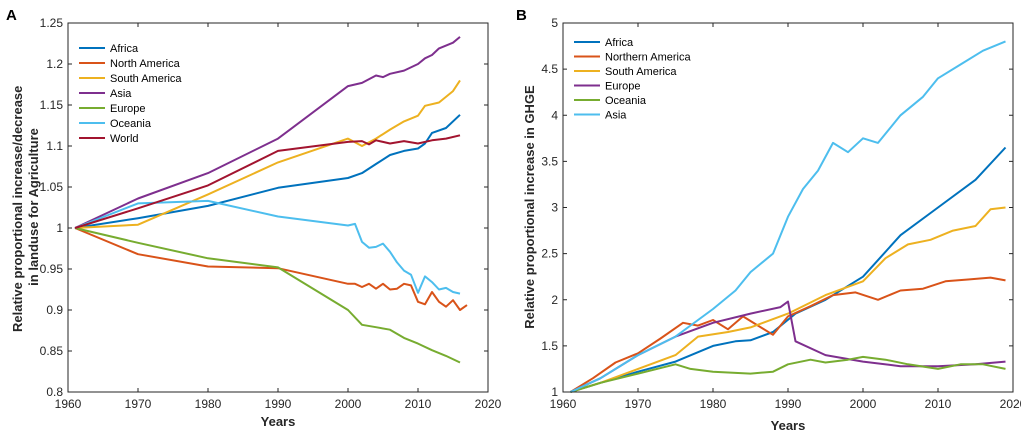 The image size is (1021, 438). Describe the element at coordinates (549, 346) in the screenshot. I see `y-tick-label-b: 1.5` at that location.